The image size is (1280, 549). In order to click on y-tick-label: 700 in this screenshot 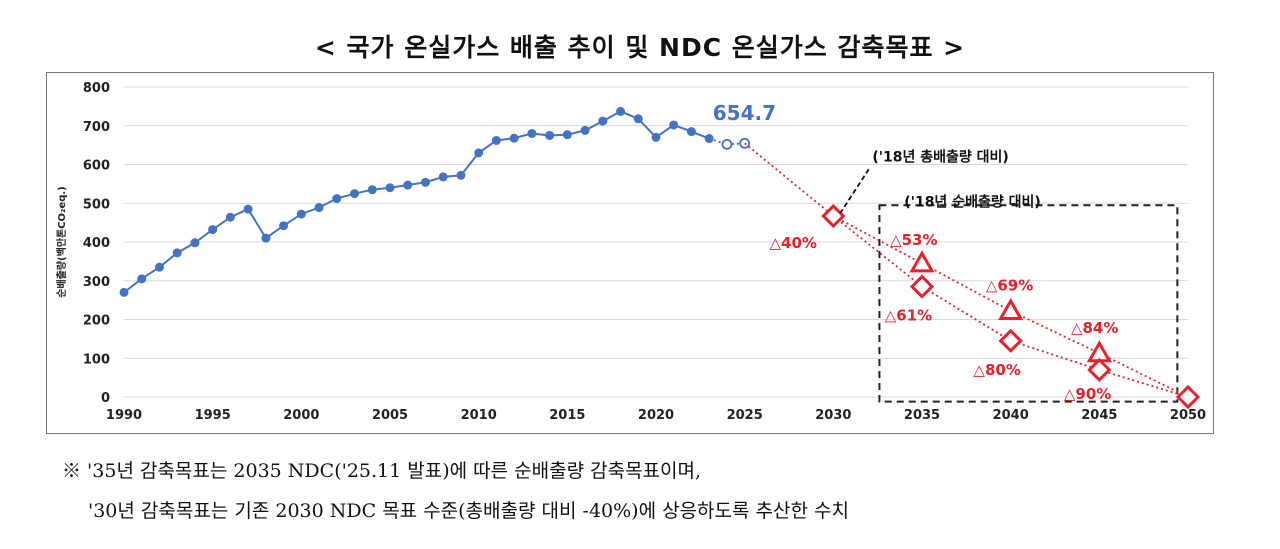, I will do `click(96, 127)`.